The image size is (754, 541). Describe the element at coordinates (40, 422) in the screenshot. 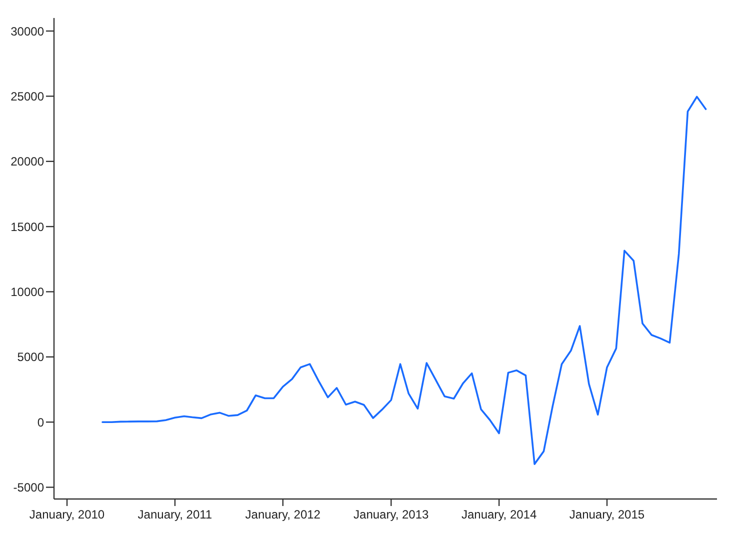

I see `y-tick-label: 0` at that location.